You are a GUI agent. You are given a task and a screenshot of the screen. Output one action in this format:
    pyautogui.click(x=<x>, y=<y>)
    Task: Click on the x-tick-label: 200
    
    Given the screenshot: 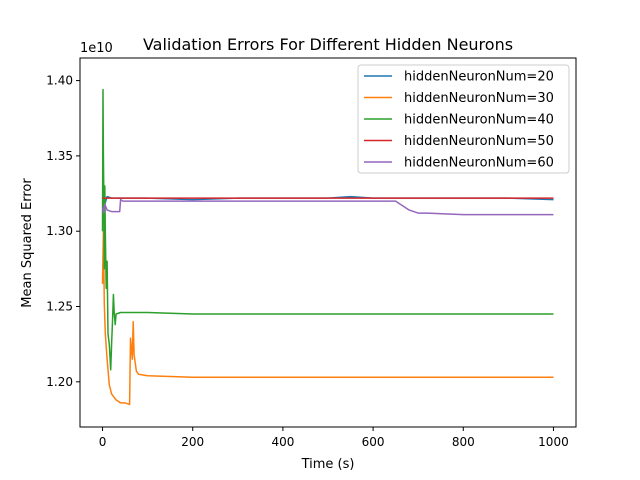 What is the action you would take?
    pyautogui.click(x=192, y=442)
    